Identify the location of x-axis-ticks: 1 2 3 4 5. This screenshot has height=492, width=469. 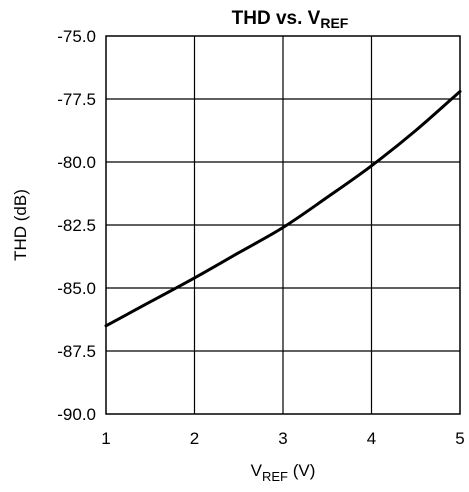
(282, 438).